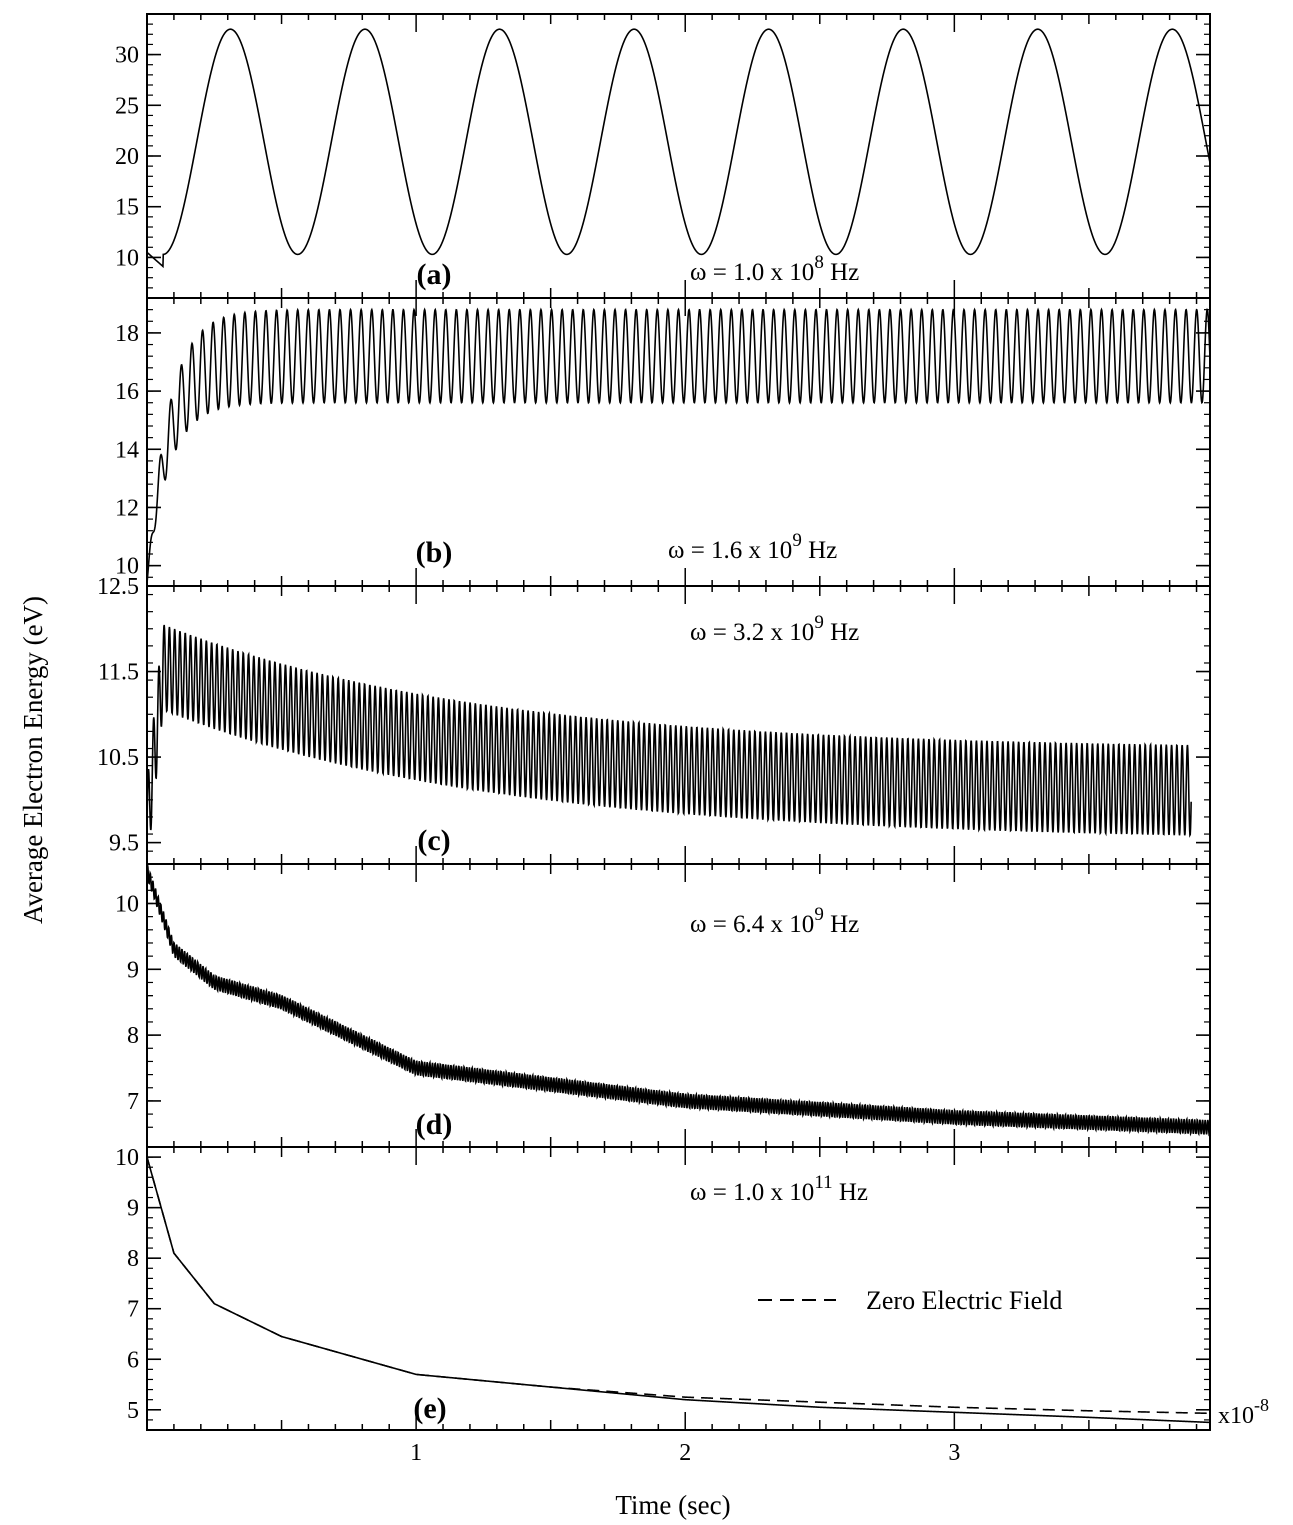 This screenshot has height=1525, width=1293. I want to click on frequency-annotation: ω = 1.0 x 1011 Hz, so click(779, 1189).